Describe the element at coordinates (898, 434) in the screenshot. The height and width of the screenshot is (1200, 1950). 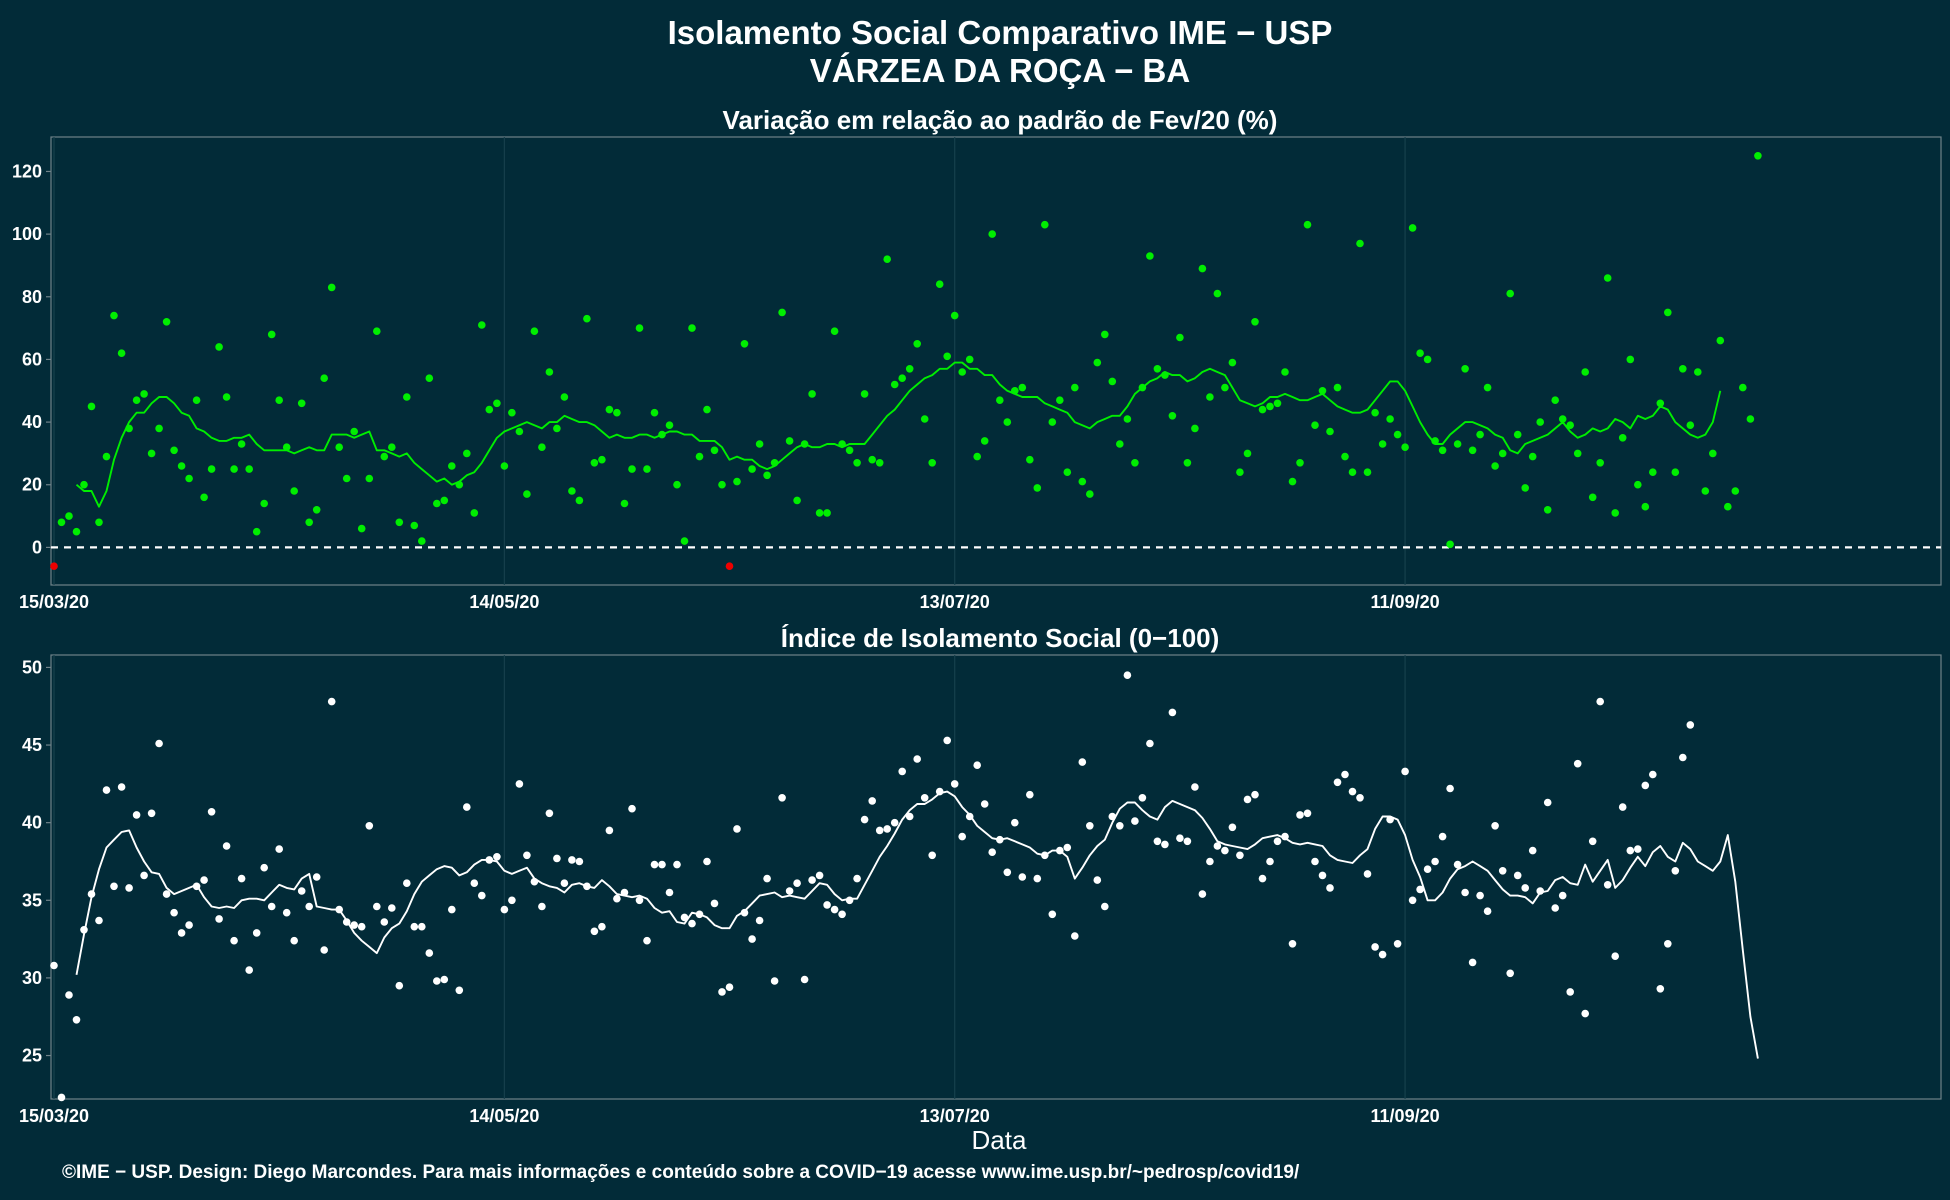
I see `variation-moving-average-line` at that location.